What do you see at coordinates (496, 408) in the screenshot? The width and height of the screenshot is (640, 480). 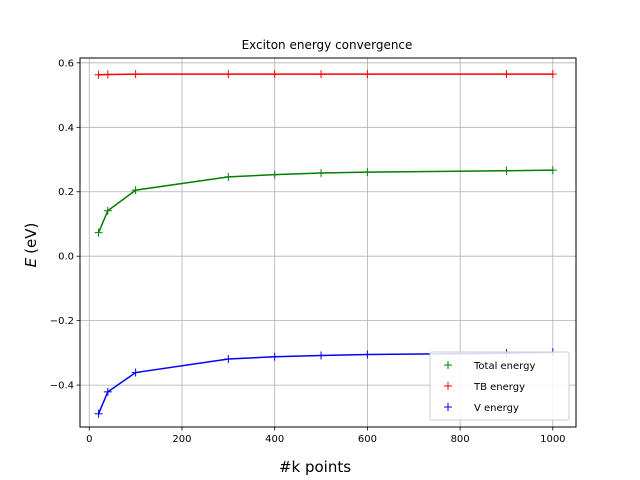 I see `legend-label: V energy` at bounding box center [496, 408].